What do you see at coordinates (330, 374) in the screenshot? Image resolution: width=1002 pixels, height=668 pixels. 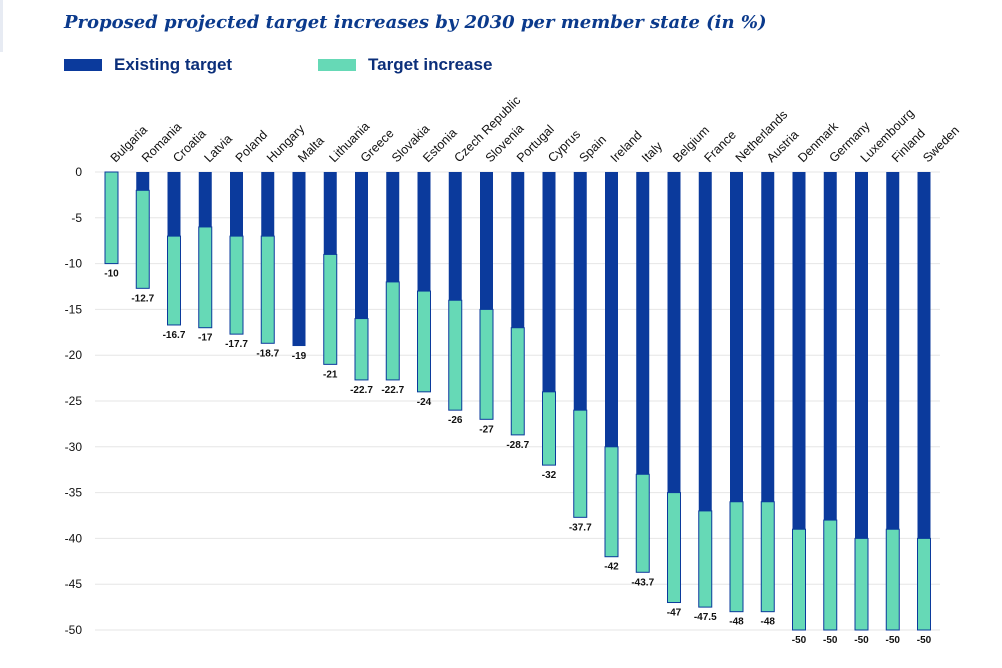 I see `data-label: -21` at bounding box center [330, 374].